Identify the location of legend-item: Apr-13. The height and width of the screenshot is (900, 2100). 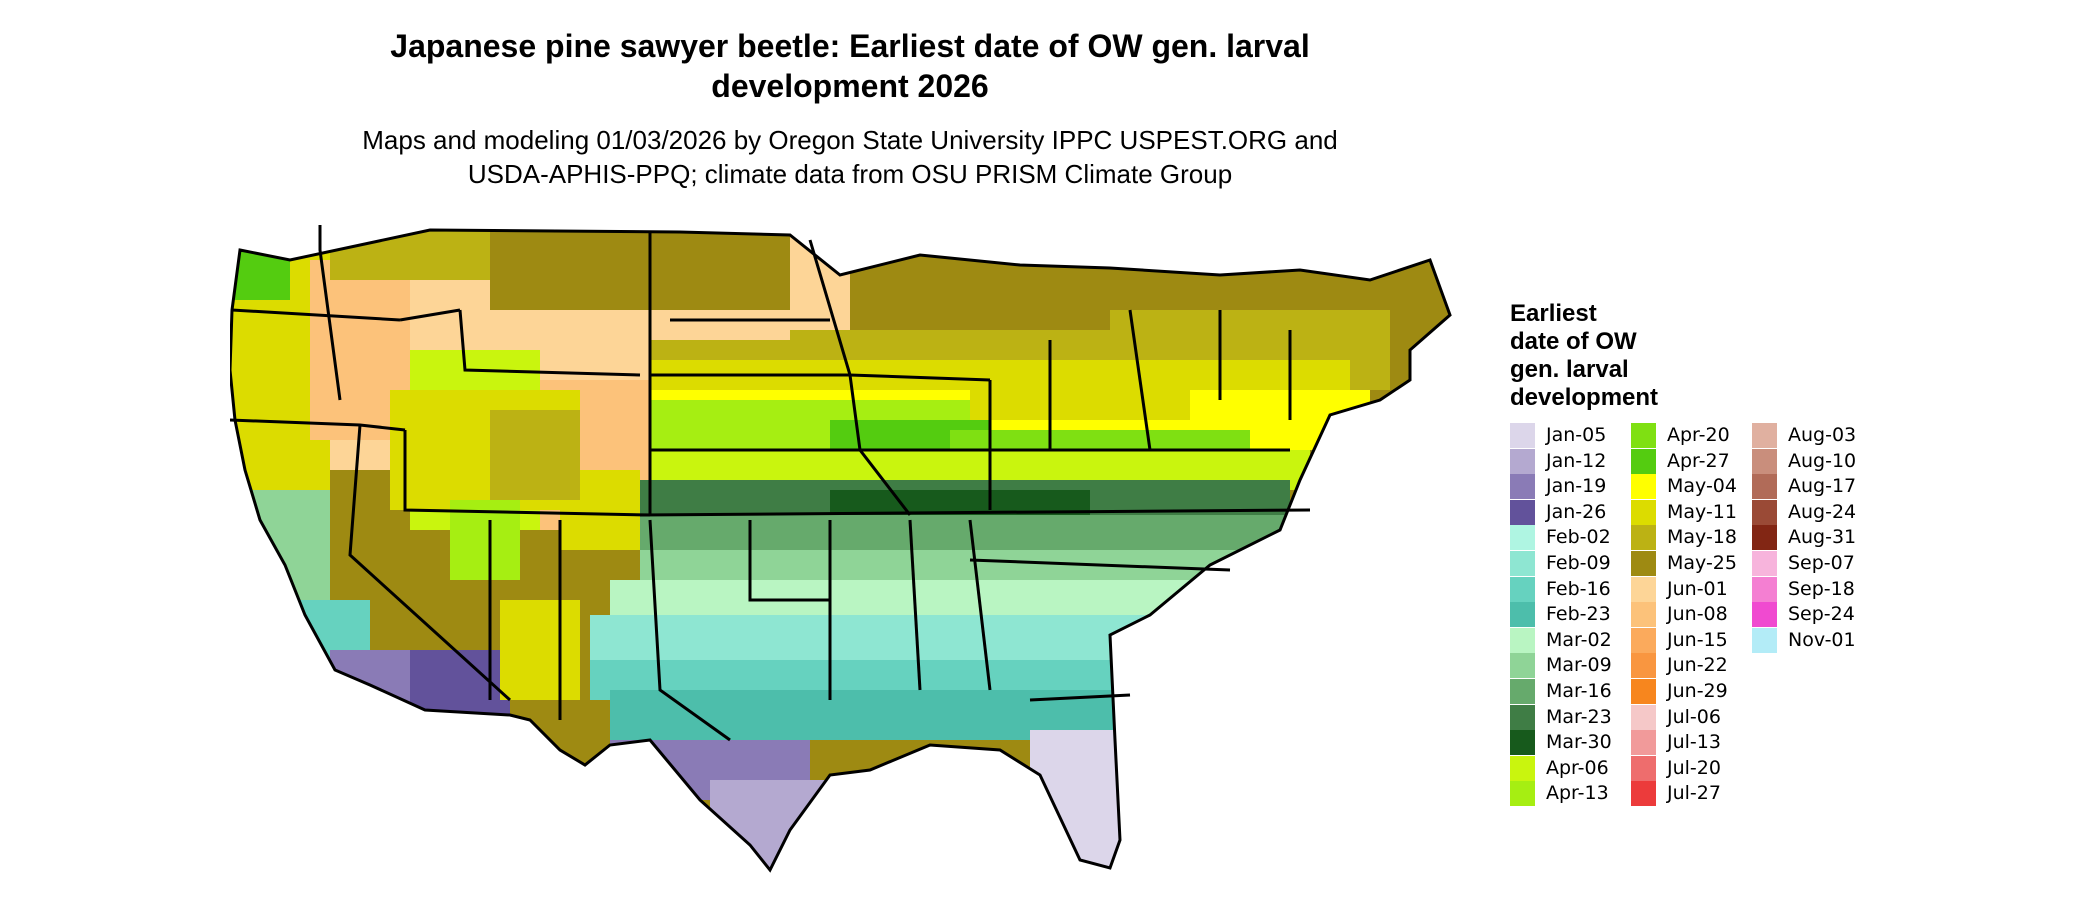
(1570, 794).